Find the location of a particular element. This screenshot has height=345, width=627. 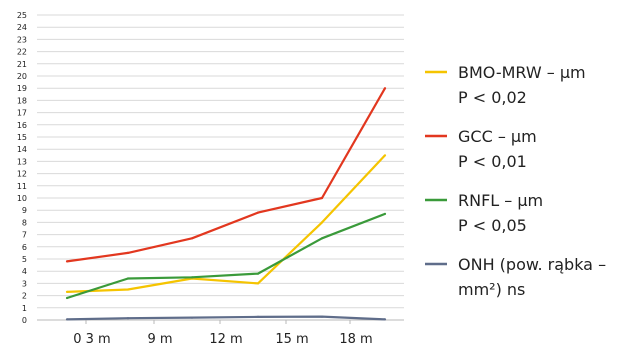

y-tick-label: 8 is located at coordinates (24, 222).